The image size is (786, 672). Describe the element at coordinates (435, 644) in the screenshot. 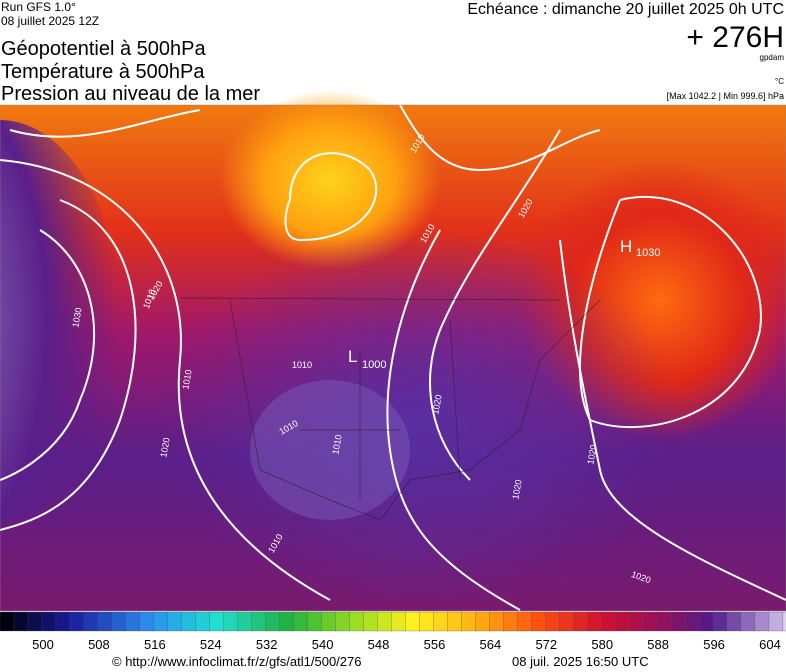

I see `colorbar-label: 556` at that location.